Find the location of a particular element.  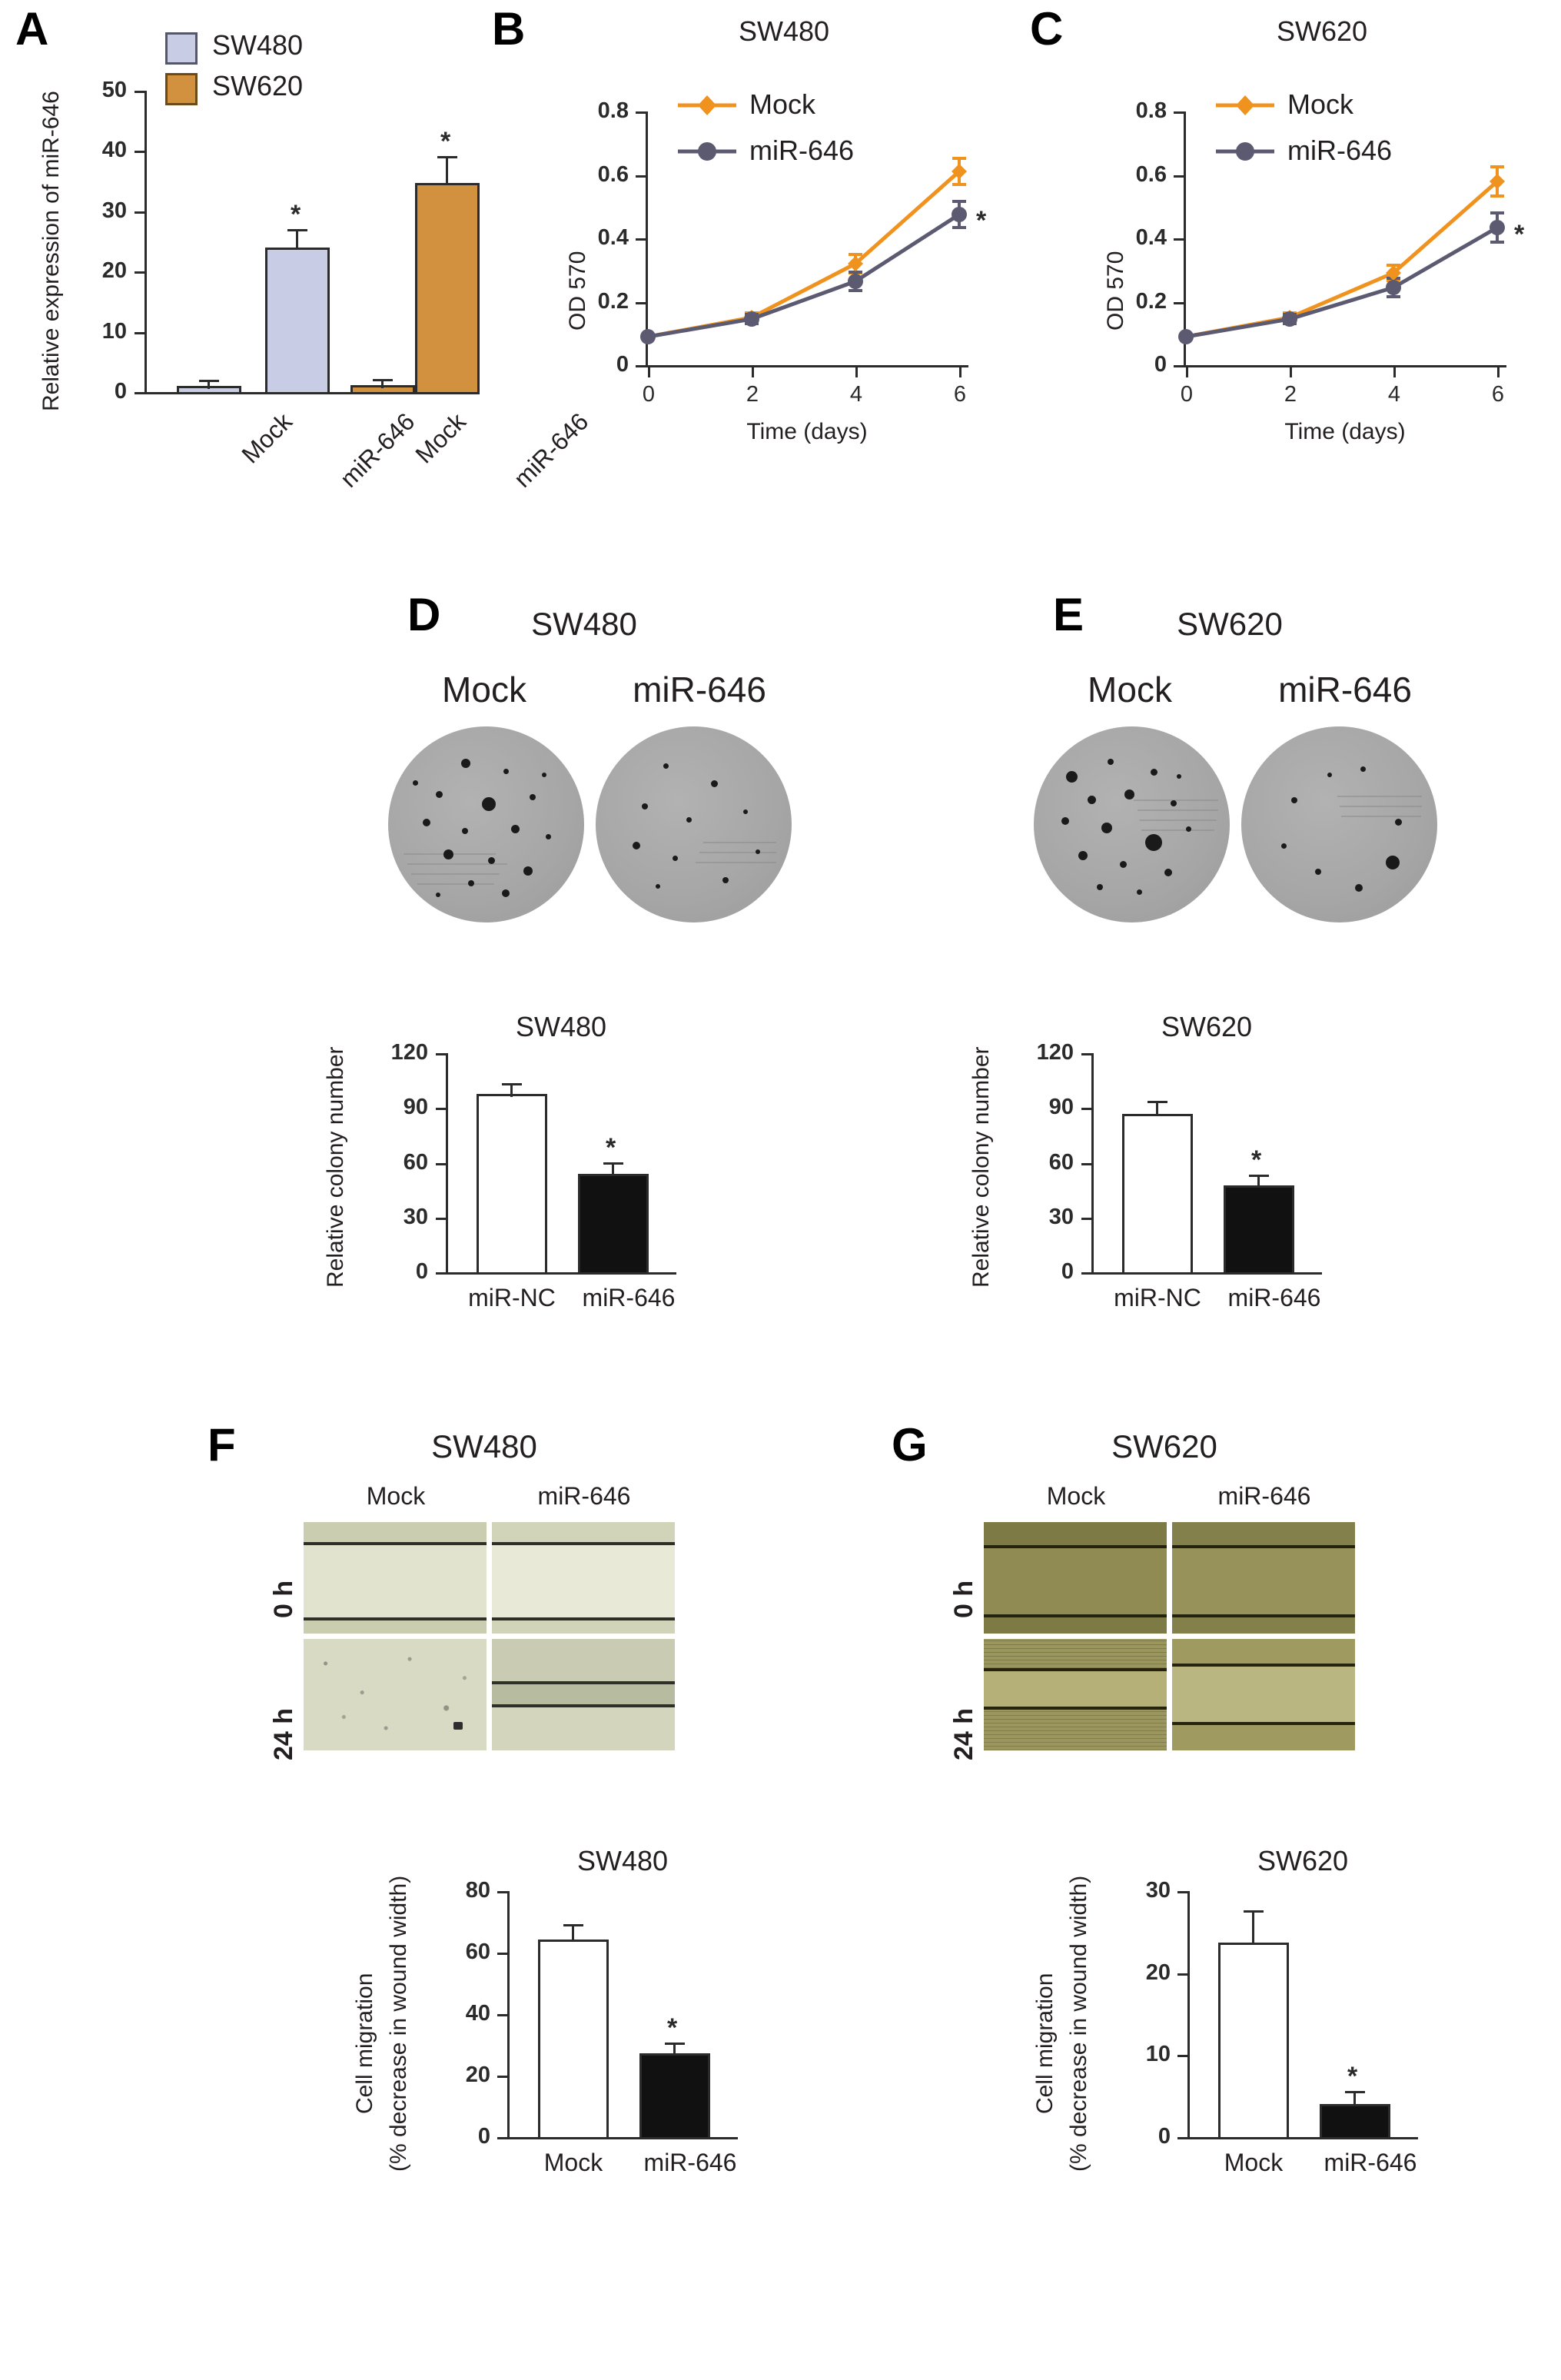

panel-a-xcat-0: Mock is located at coordinates (266, 438).